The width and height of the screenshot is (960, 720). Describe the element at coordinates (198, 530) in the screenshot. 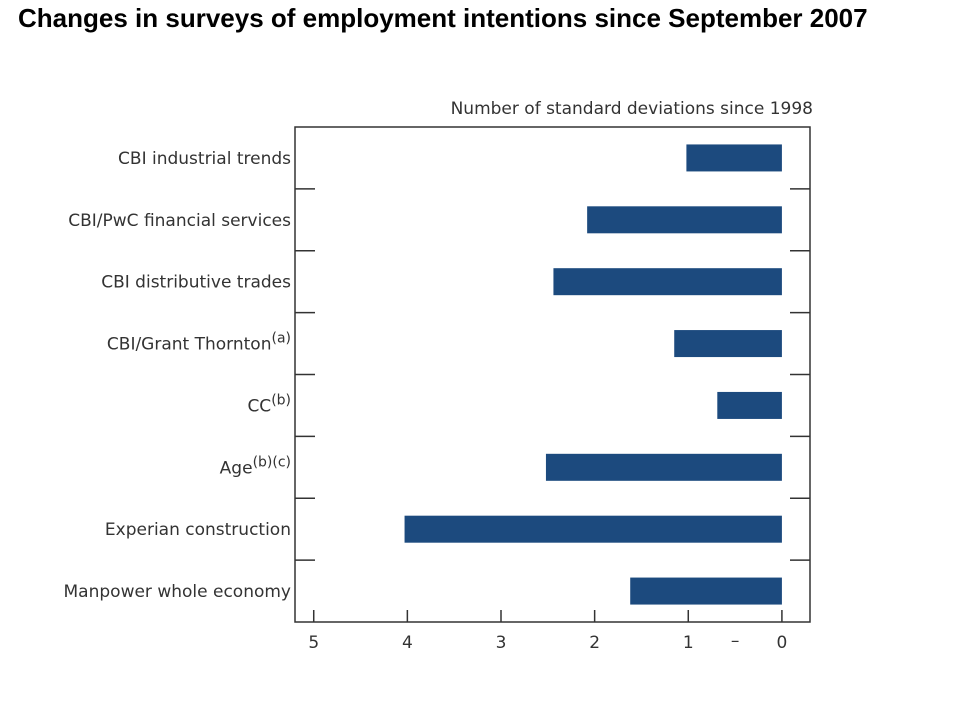

I see `category-label-7: Experian construction` at that location.